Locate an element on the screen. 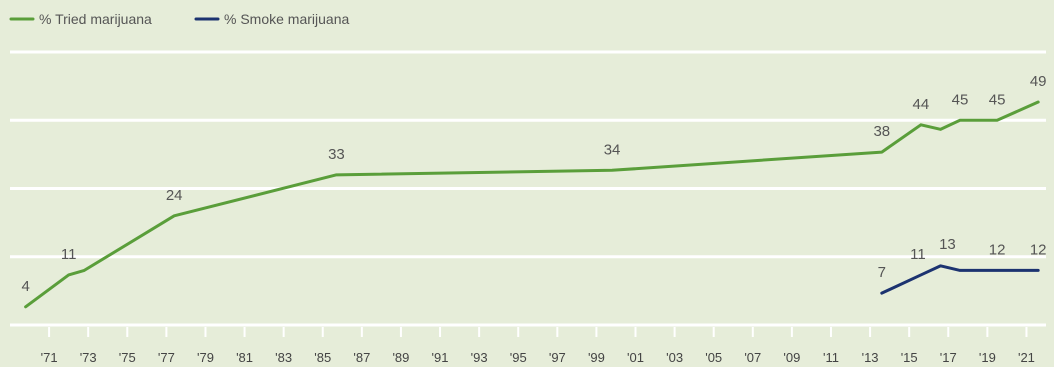 This screenshot has height=367, width=1054. x-tick-label: '13 is located at coordinates (870, 357).